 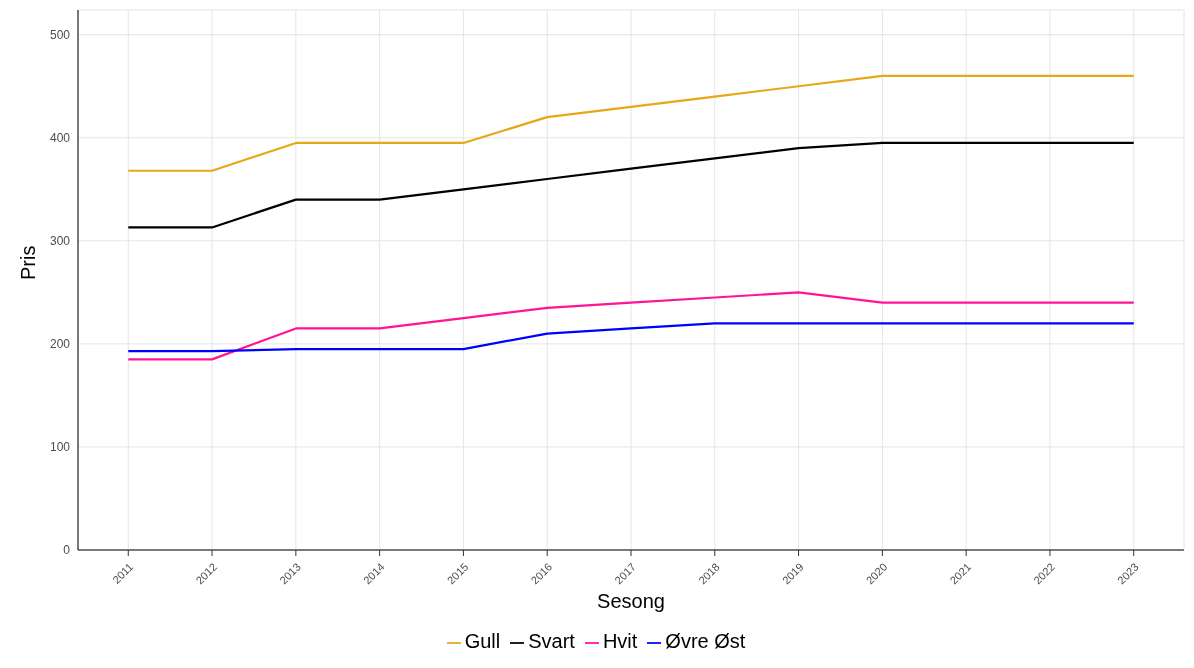 What do you see at coordinates (551, 641) in the screenshot?
I see `legend-label: Svart` at bounding box center [551, 641].